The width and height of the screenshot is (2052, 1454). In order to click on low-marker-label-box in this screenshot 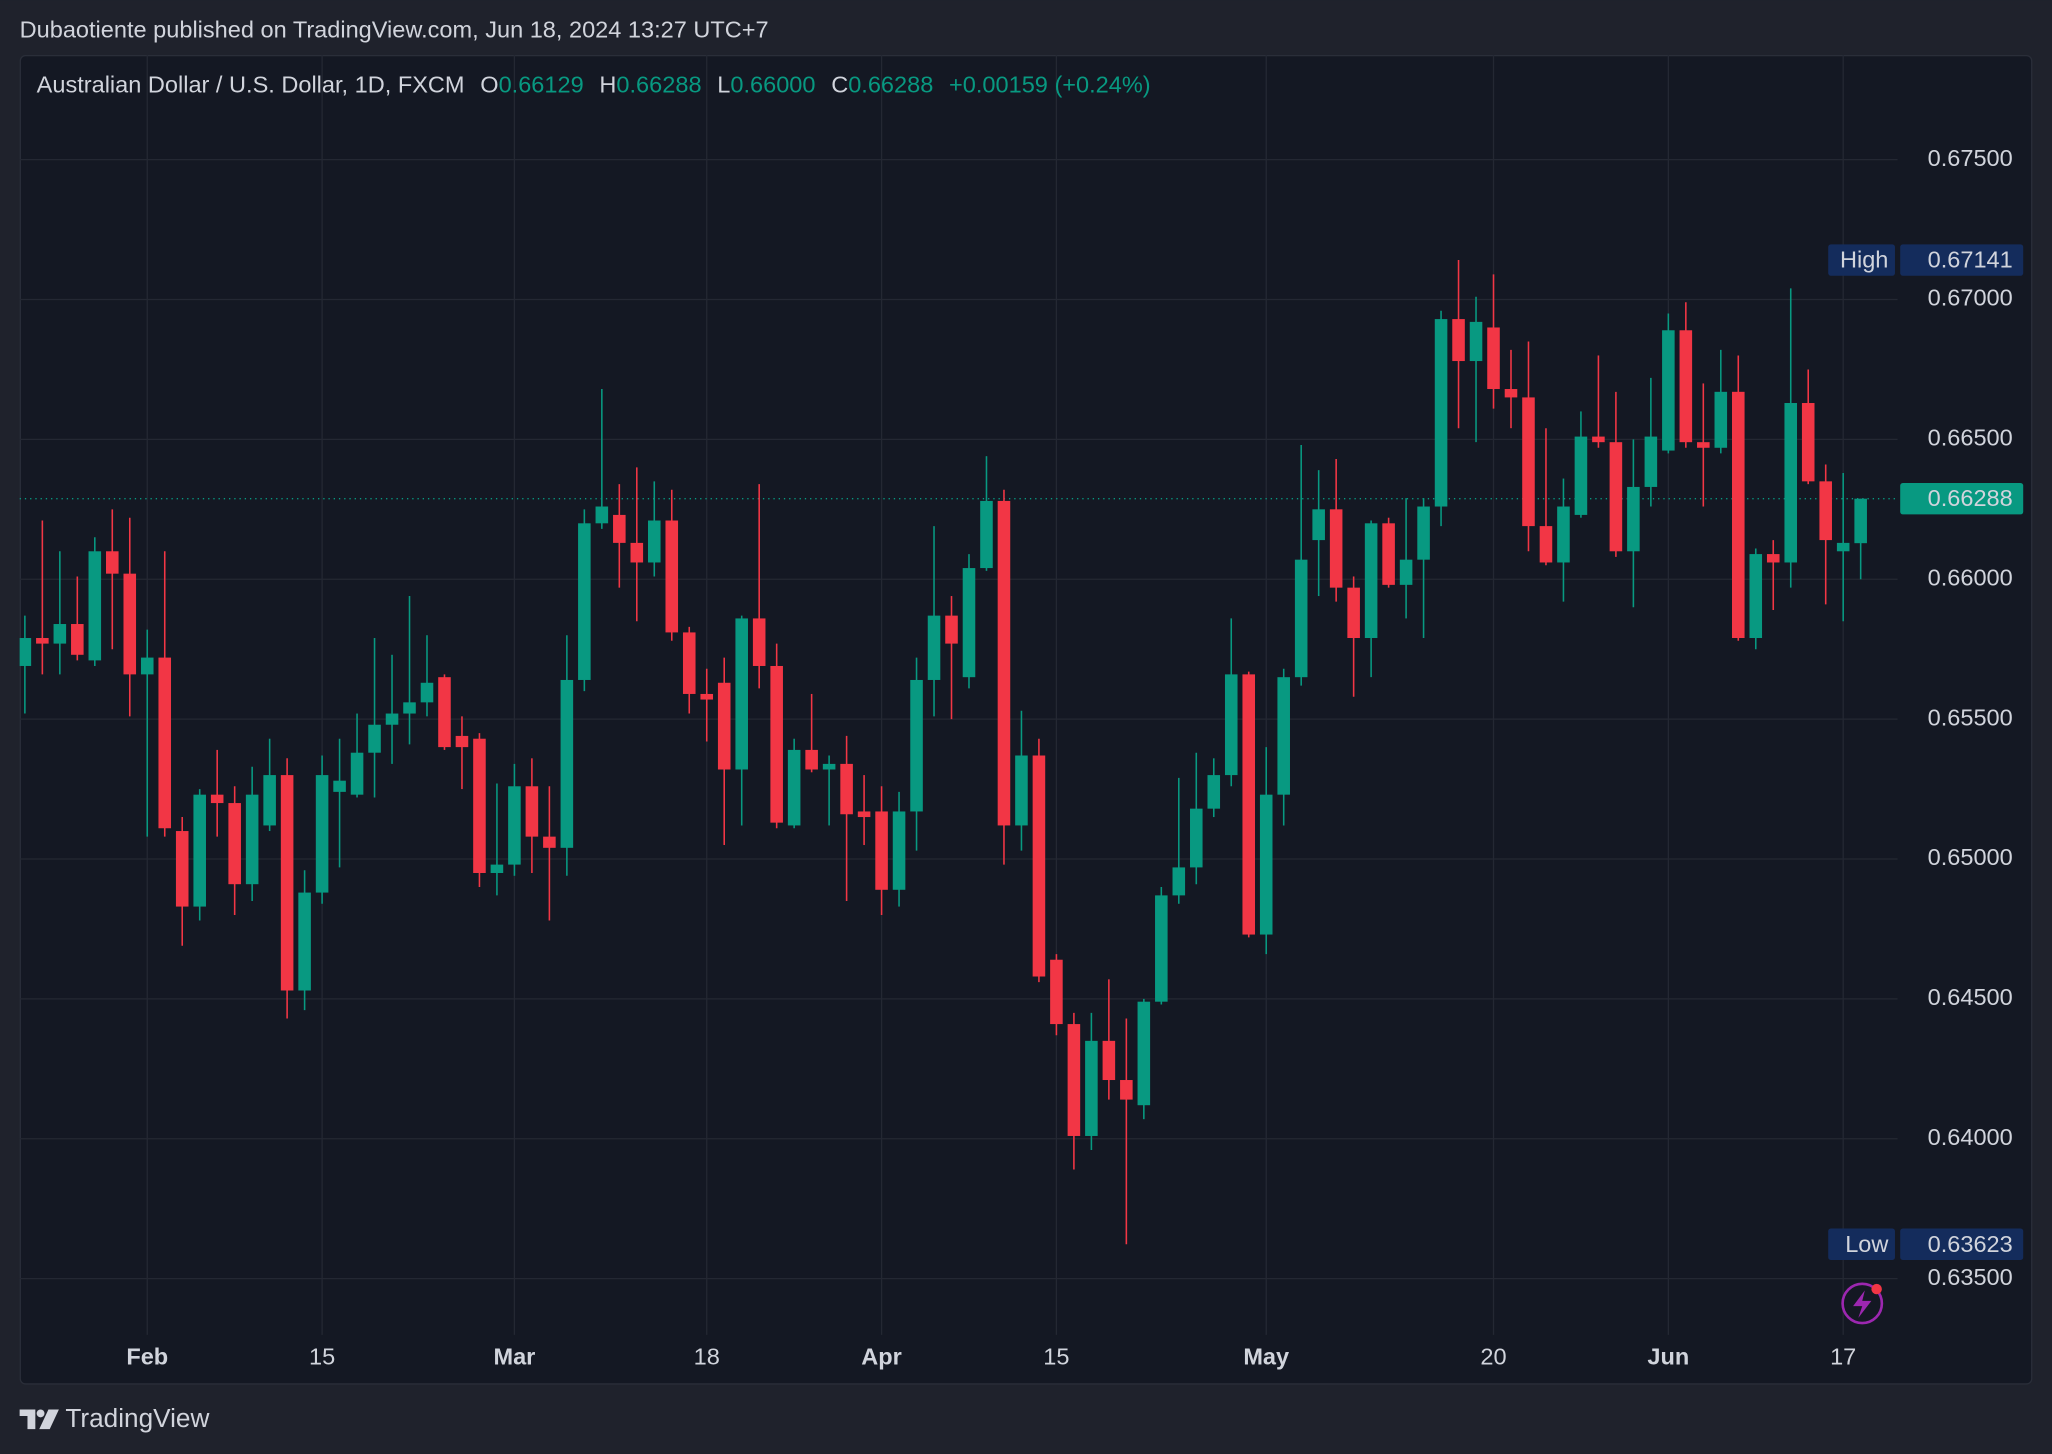, I will do `click(1861, 1244)`.